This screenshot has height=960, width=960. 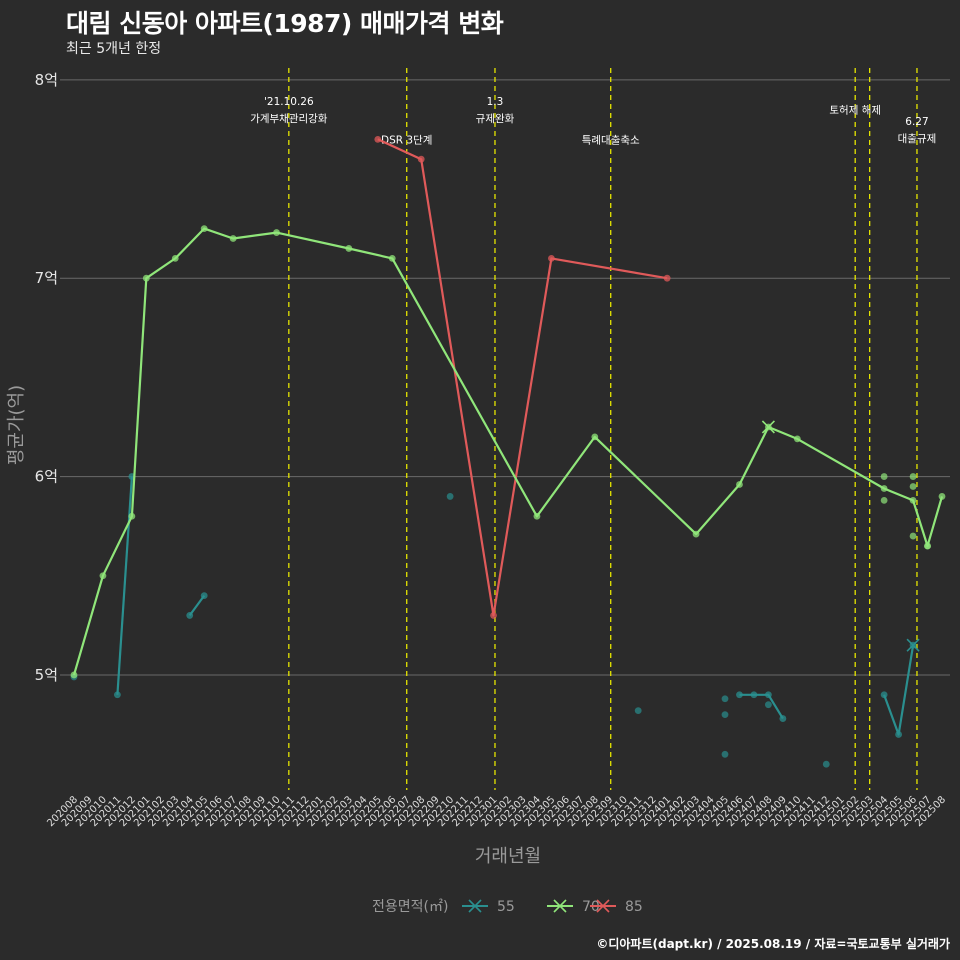 I want to click on event-label: 6.27, so click(x=916, y=122).